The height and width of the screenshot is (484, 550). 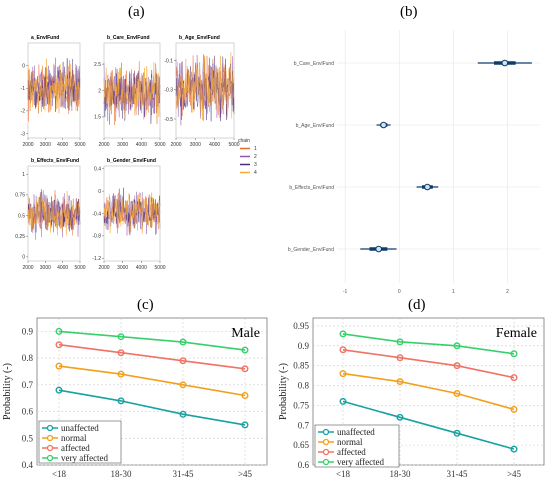 What do you see at coordinates (136, 12) in the screenshot?
I see `panel-label-a: (a)` at bounding box center [136, 12].